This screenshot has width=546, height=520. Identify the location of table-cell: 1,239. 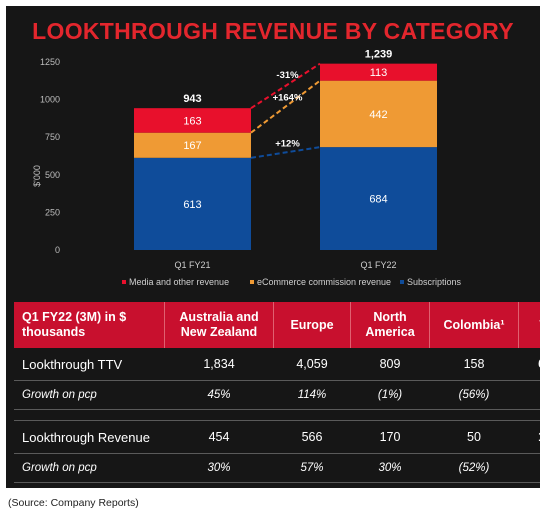
(529, 437).